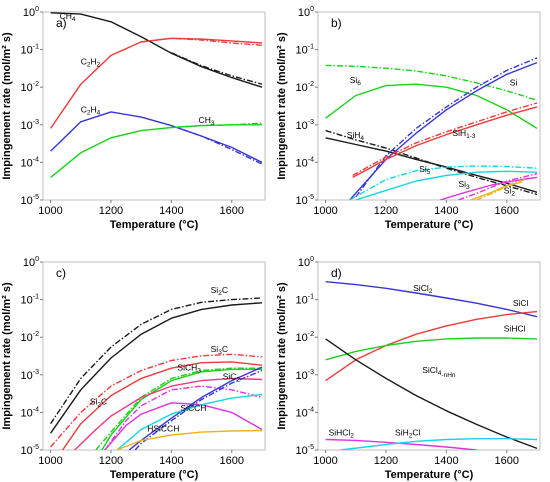 The width and height of the screenshot is (550, 482). I want to click on panel-label: c), so click(61, 273).